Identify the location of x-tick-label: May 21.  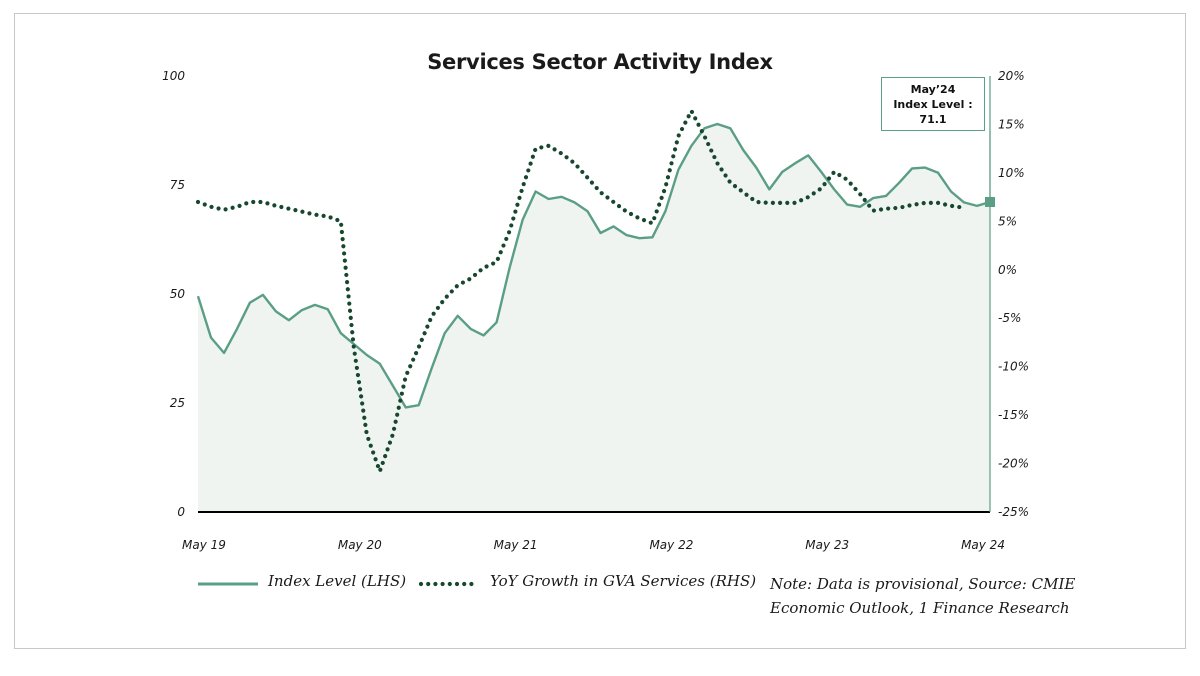
(516, 545).